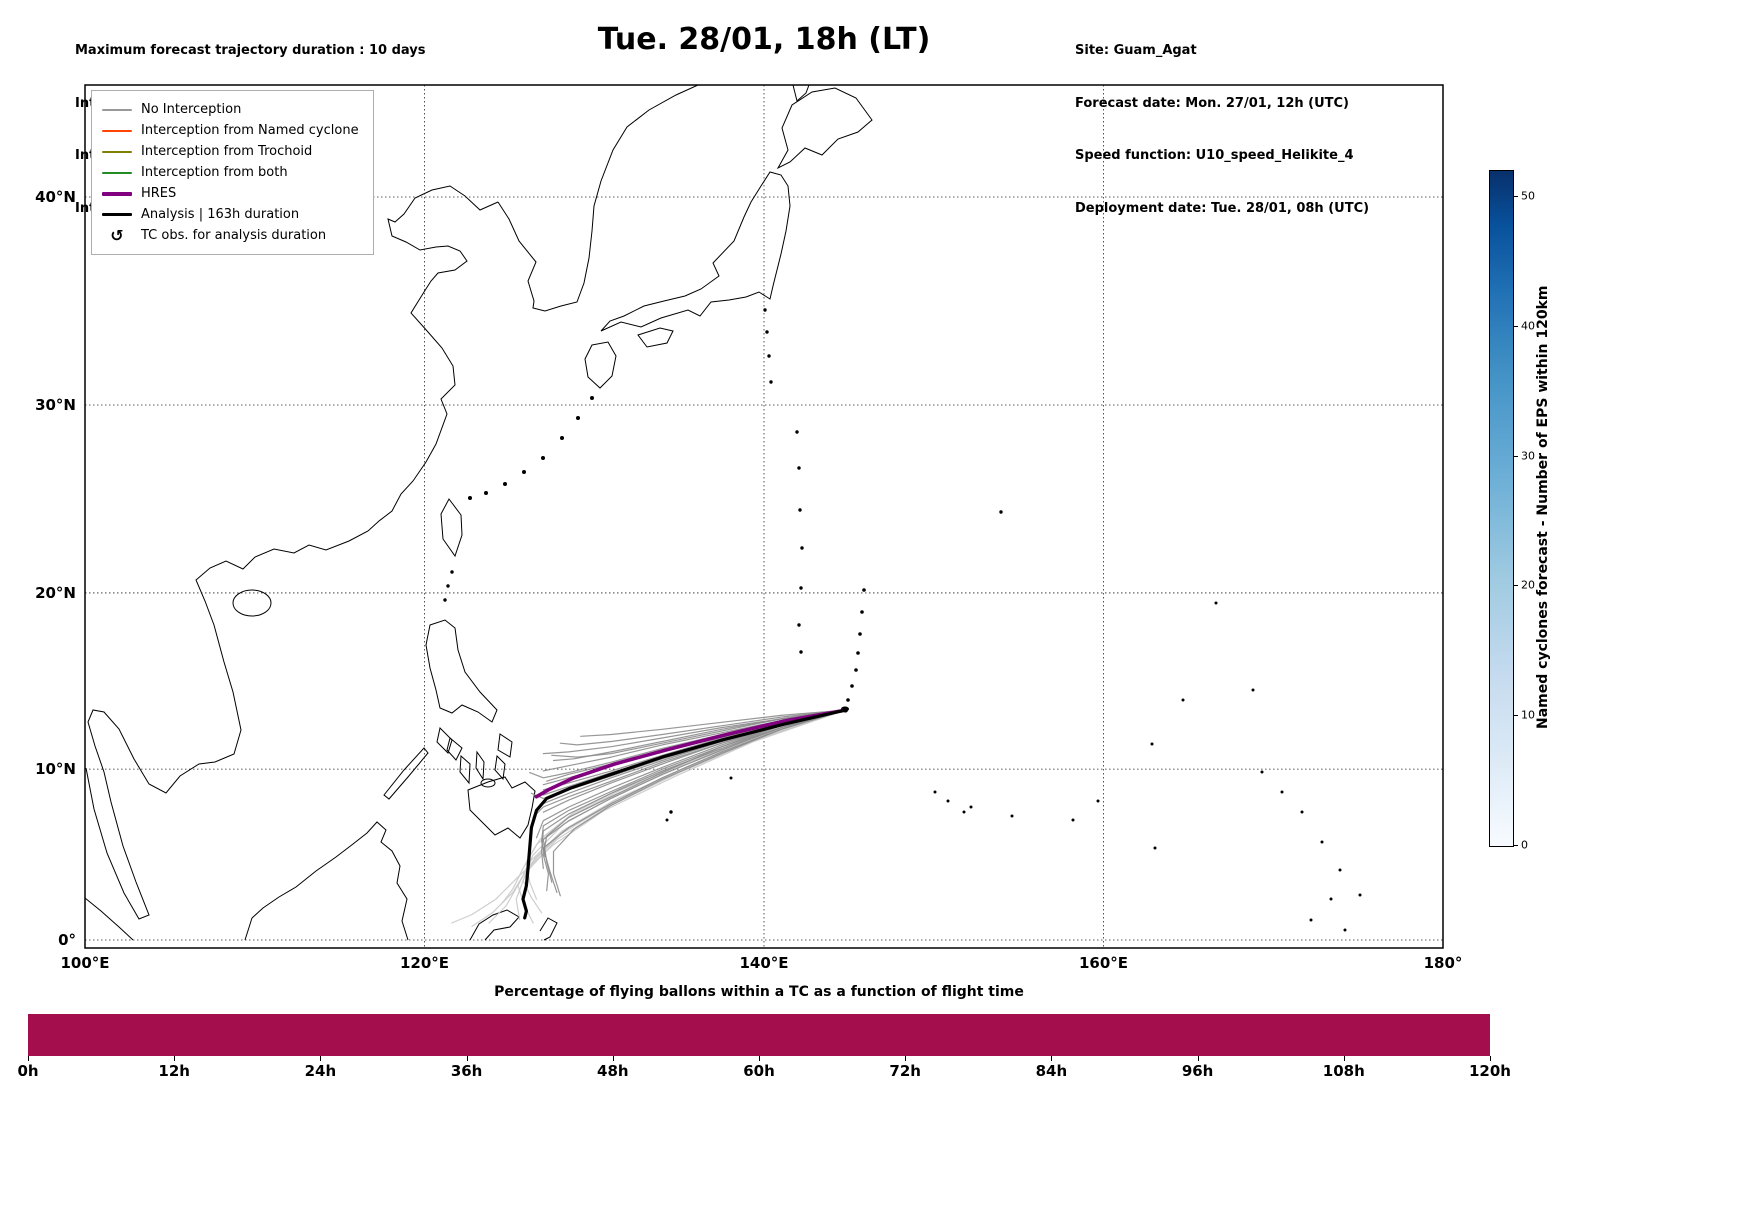  What do you see at coordinates (1528, 715) in the screenshot?
I see `colorbar-tick-label: 10` at bounding box center [1528, 715].